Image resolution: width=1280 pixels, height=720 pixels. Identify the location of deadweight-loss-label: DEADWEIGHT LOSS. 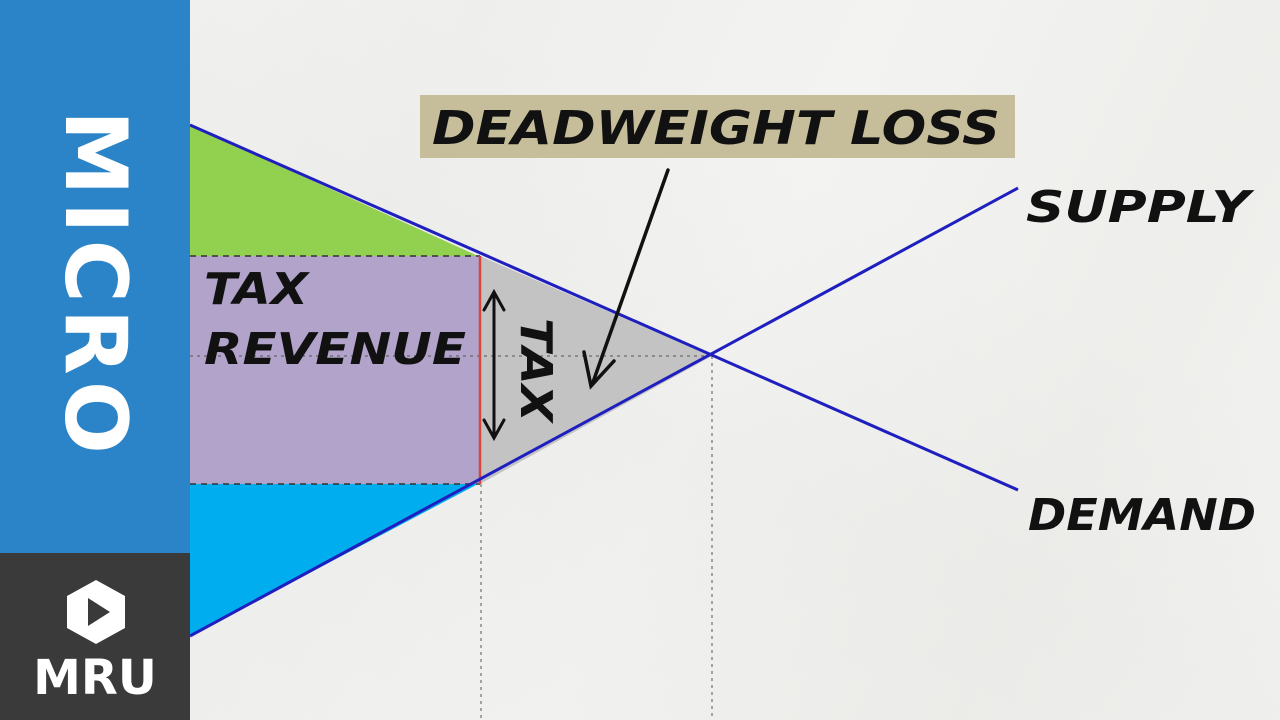
(716, 128).